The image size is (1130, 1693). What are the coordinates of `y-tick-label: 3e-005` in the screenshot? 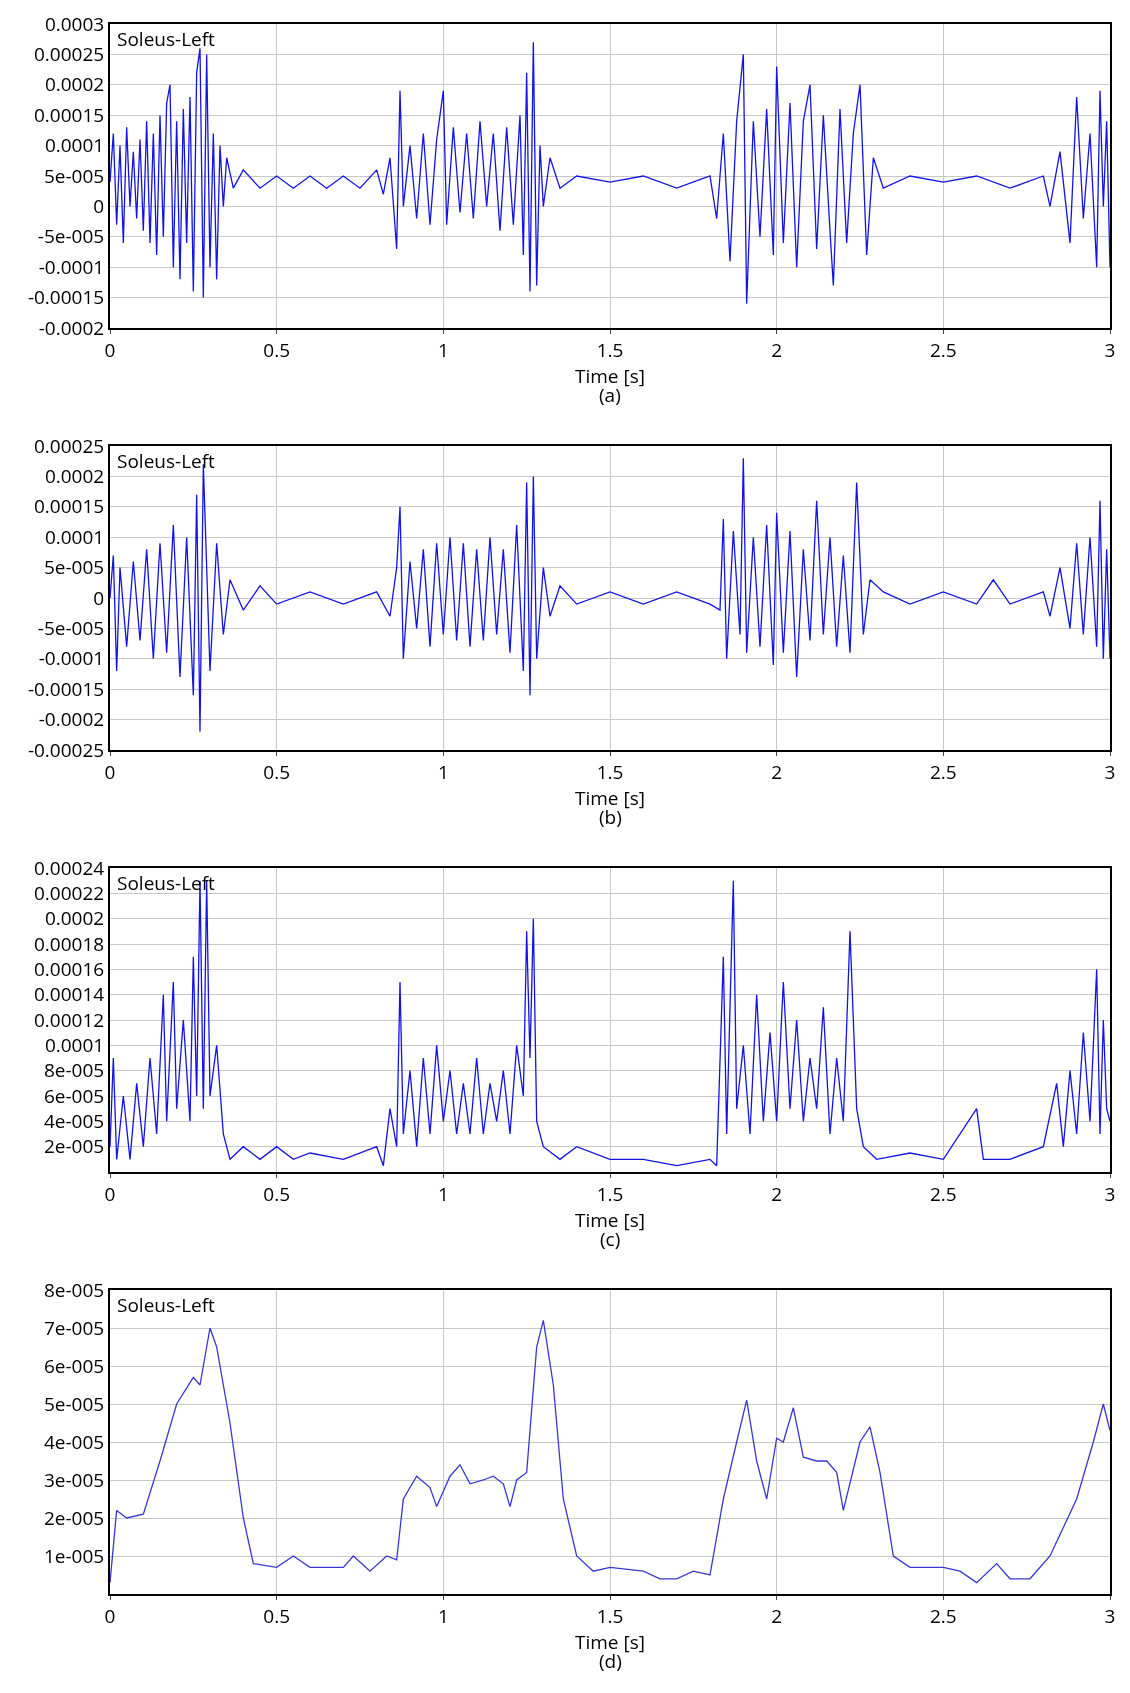 It's located at (74, 1479).